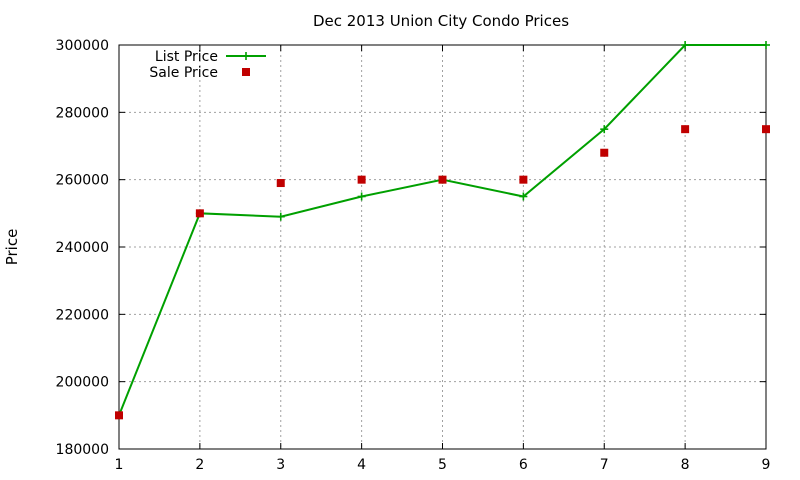  Describe the element at coordinates (442, 465) in the screenshot. I see `x-tick-label: 5` at that location.